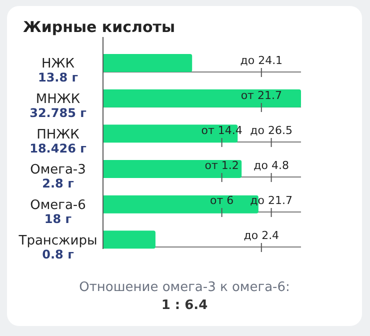 This screenshot has height=336, width=370. Describe the element at coordinates (58, 212) in the screenshot. I see `y-tick-label: Омега-6 18 г` at that location.